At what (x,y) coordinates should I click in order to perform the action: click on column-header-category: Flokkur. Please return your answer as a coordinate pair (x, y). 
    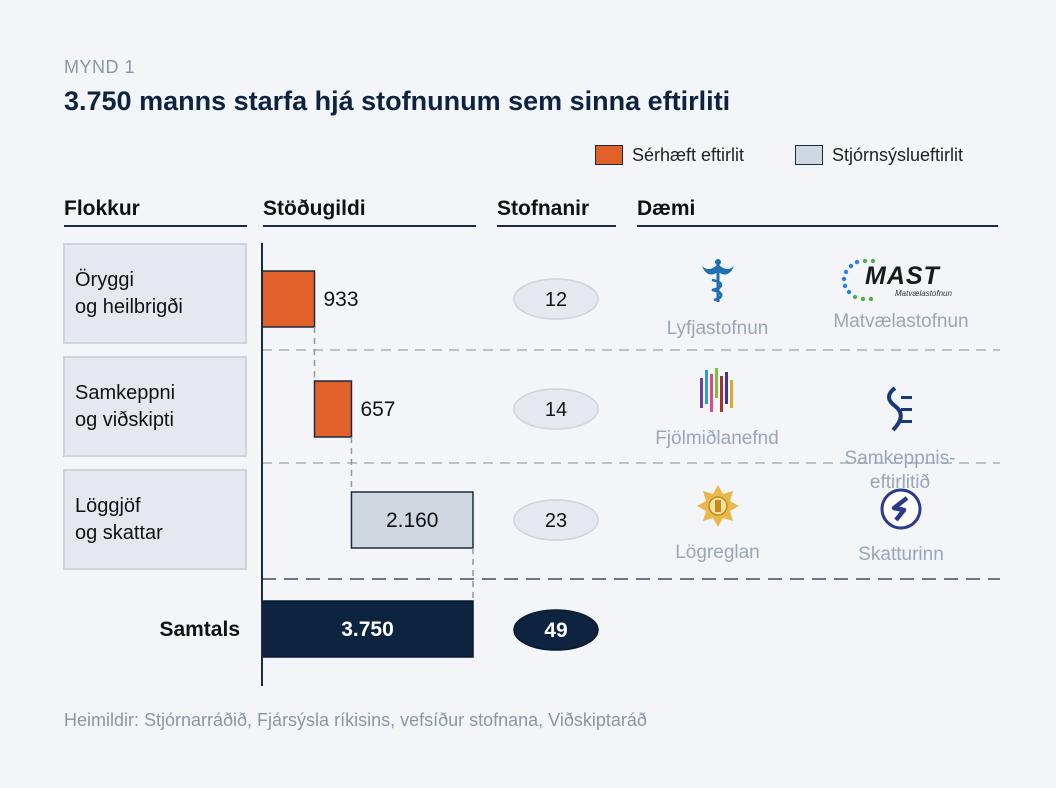
    Looking at the image, I should click on (102, 208).